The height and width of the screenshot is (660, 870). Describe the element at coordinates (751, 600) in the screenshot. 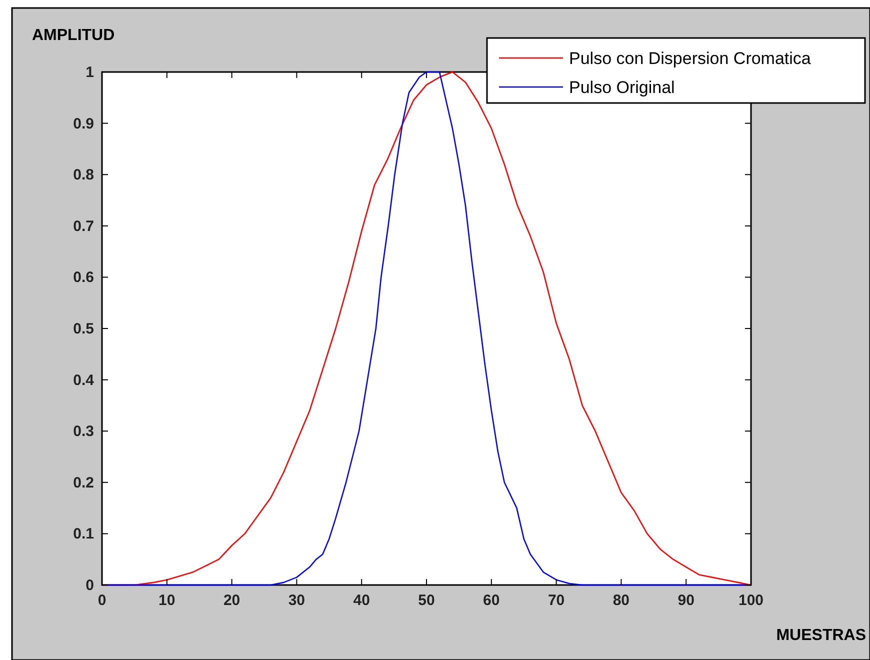

I see `x-tick-label: 100` at that location.